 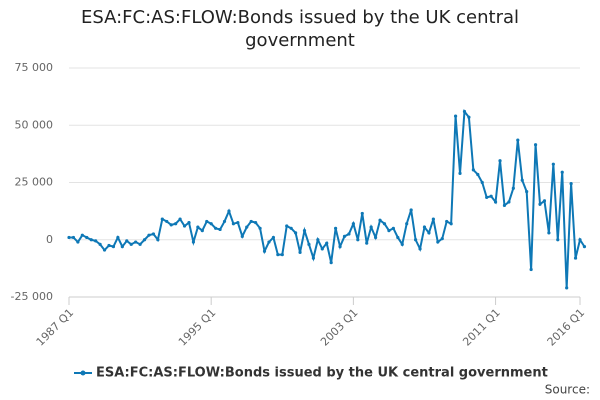 What do you see at coordinates (481, 327) in the screenshot?
I see `x-tick-label: 2011 Q1` at bounding box center [481, 327].